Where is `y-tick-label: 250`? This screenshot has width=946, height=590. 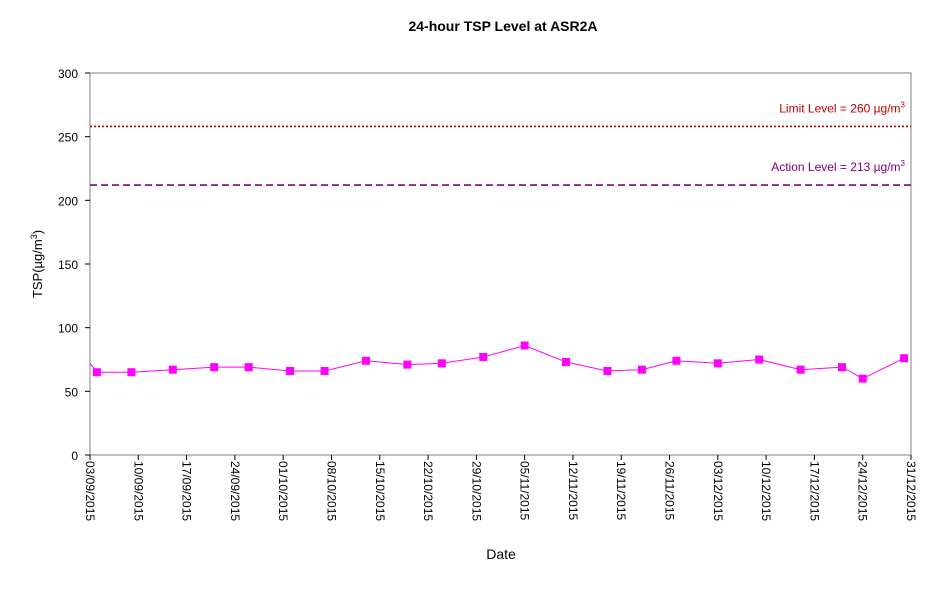 y-tick-label: 250 is located at coordinates (68, 138).